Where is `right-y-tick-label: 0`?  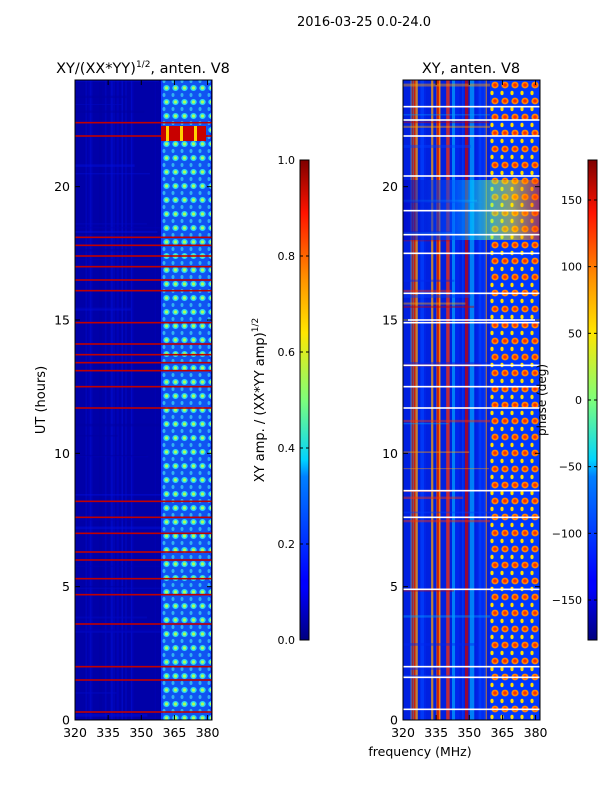 right-y-tick-label: 0 is located at coordinates (394, 720).